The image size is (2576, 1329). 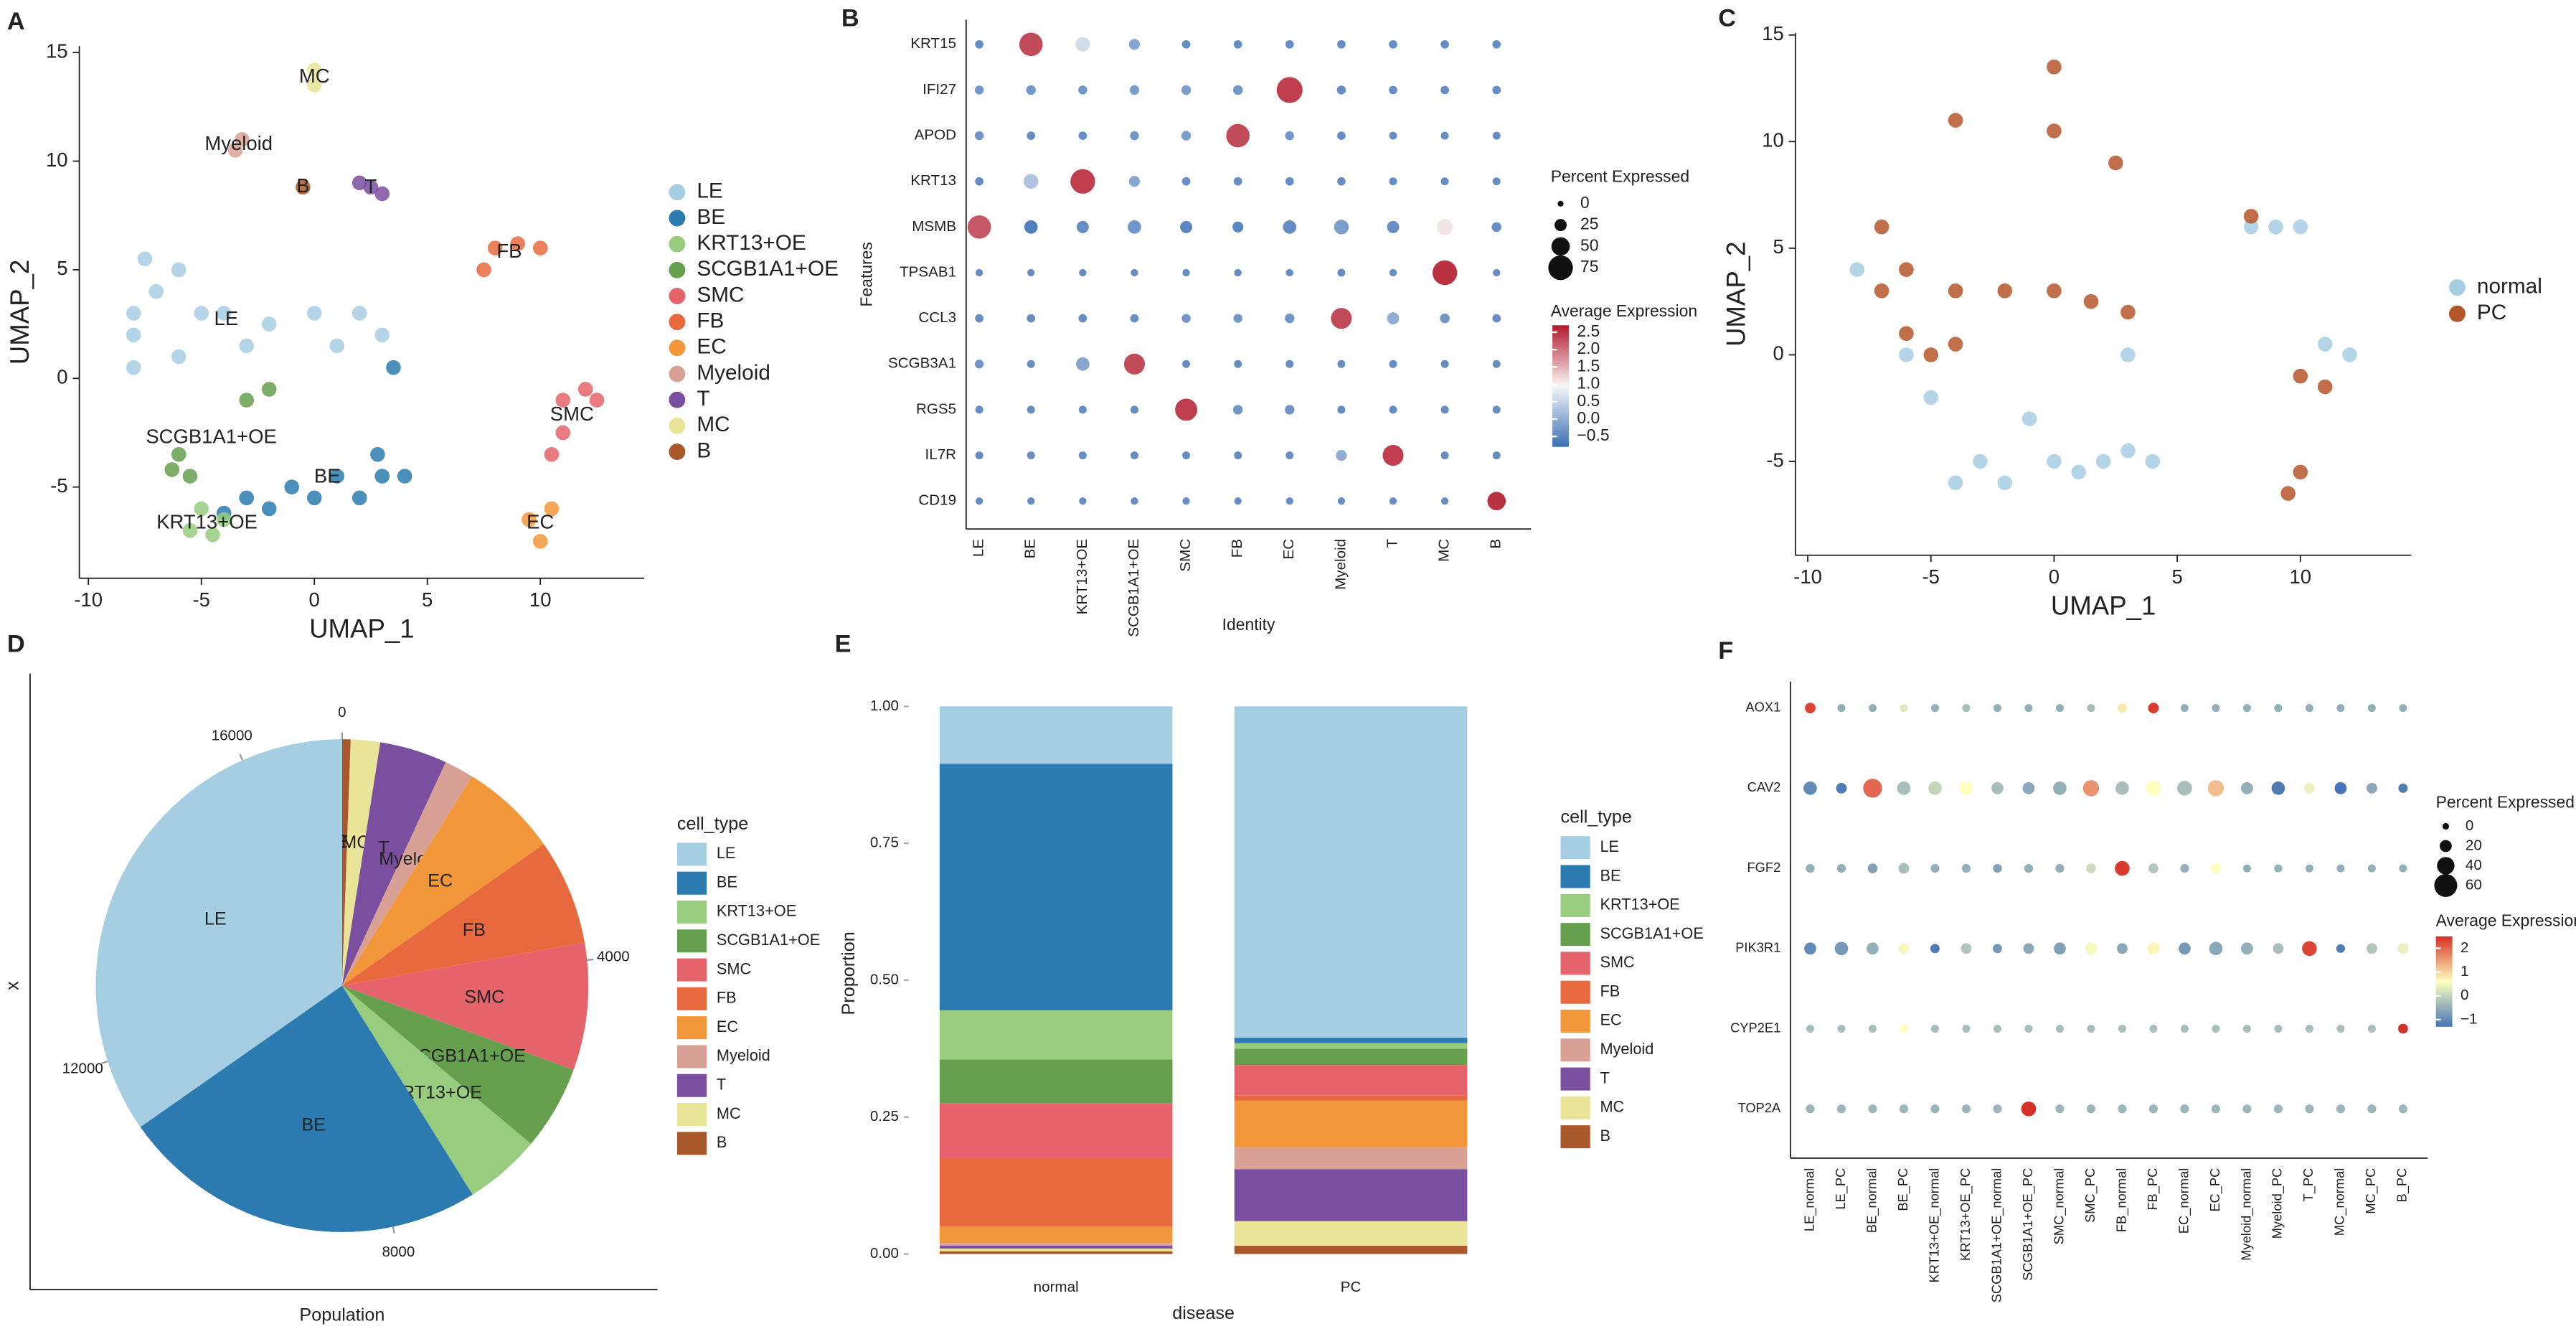 What do you see at coordinates (2277, 1203) in the screenshot?
I see `identity-label: Myeloid_PC` at bounding box center [2277, 1203].